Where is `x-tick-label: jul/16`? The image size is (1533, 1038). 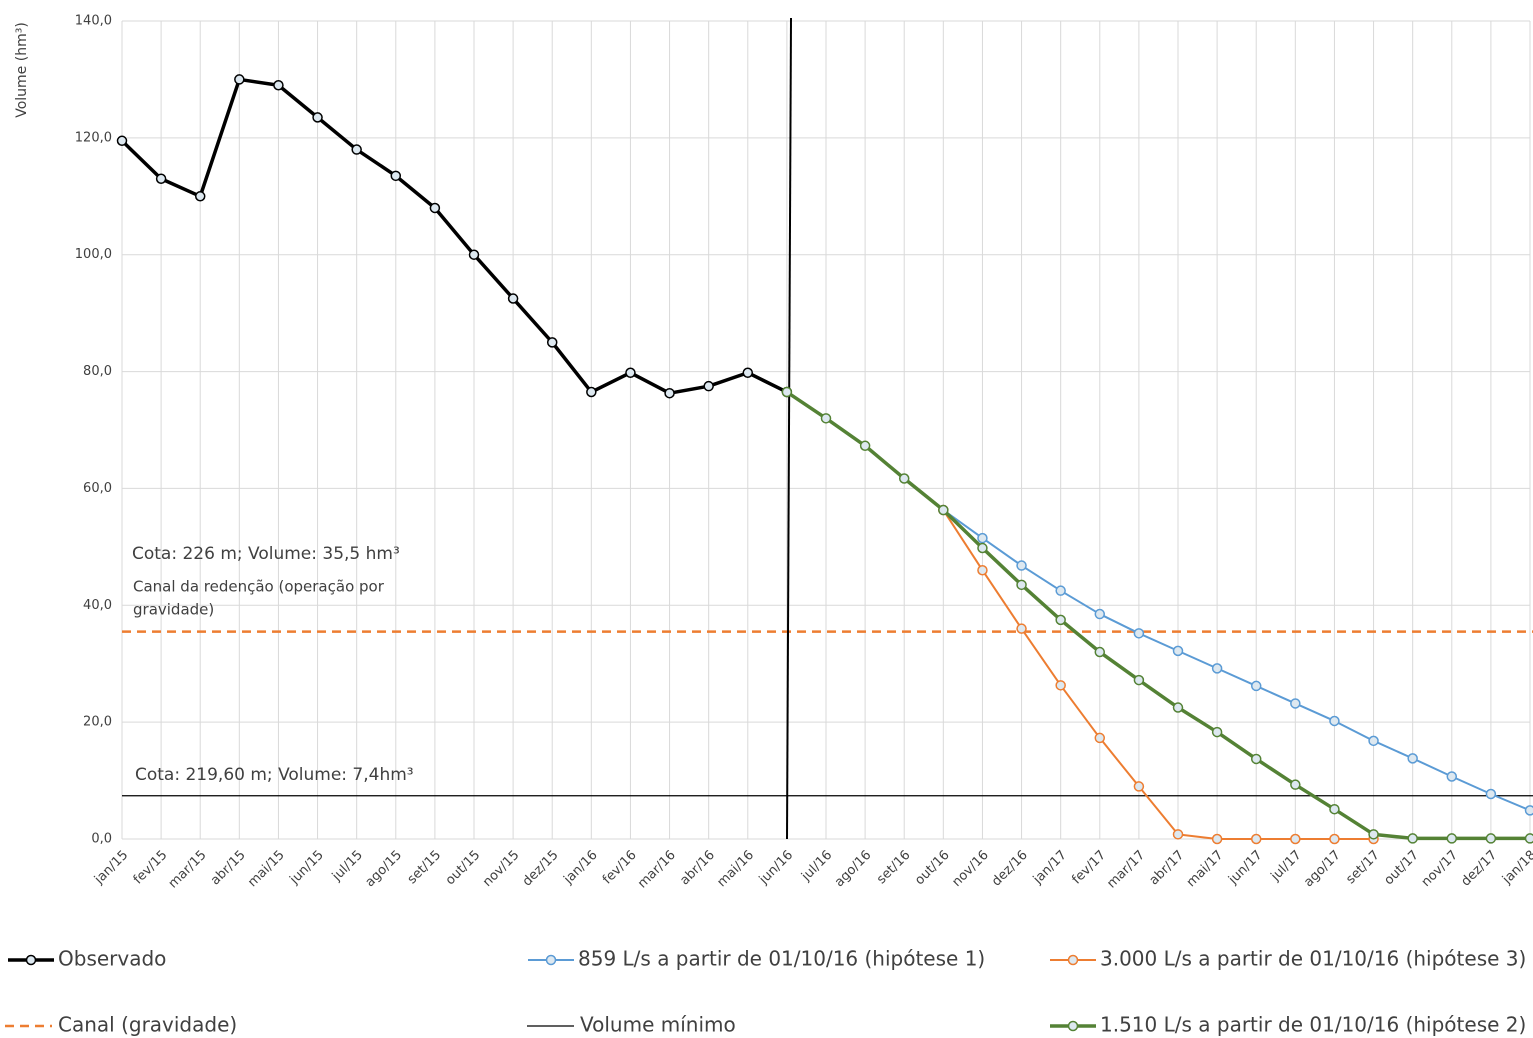
x-tick-label: jul/16 is located at coordinates (816, 866).